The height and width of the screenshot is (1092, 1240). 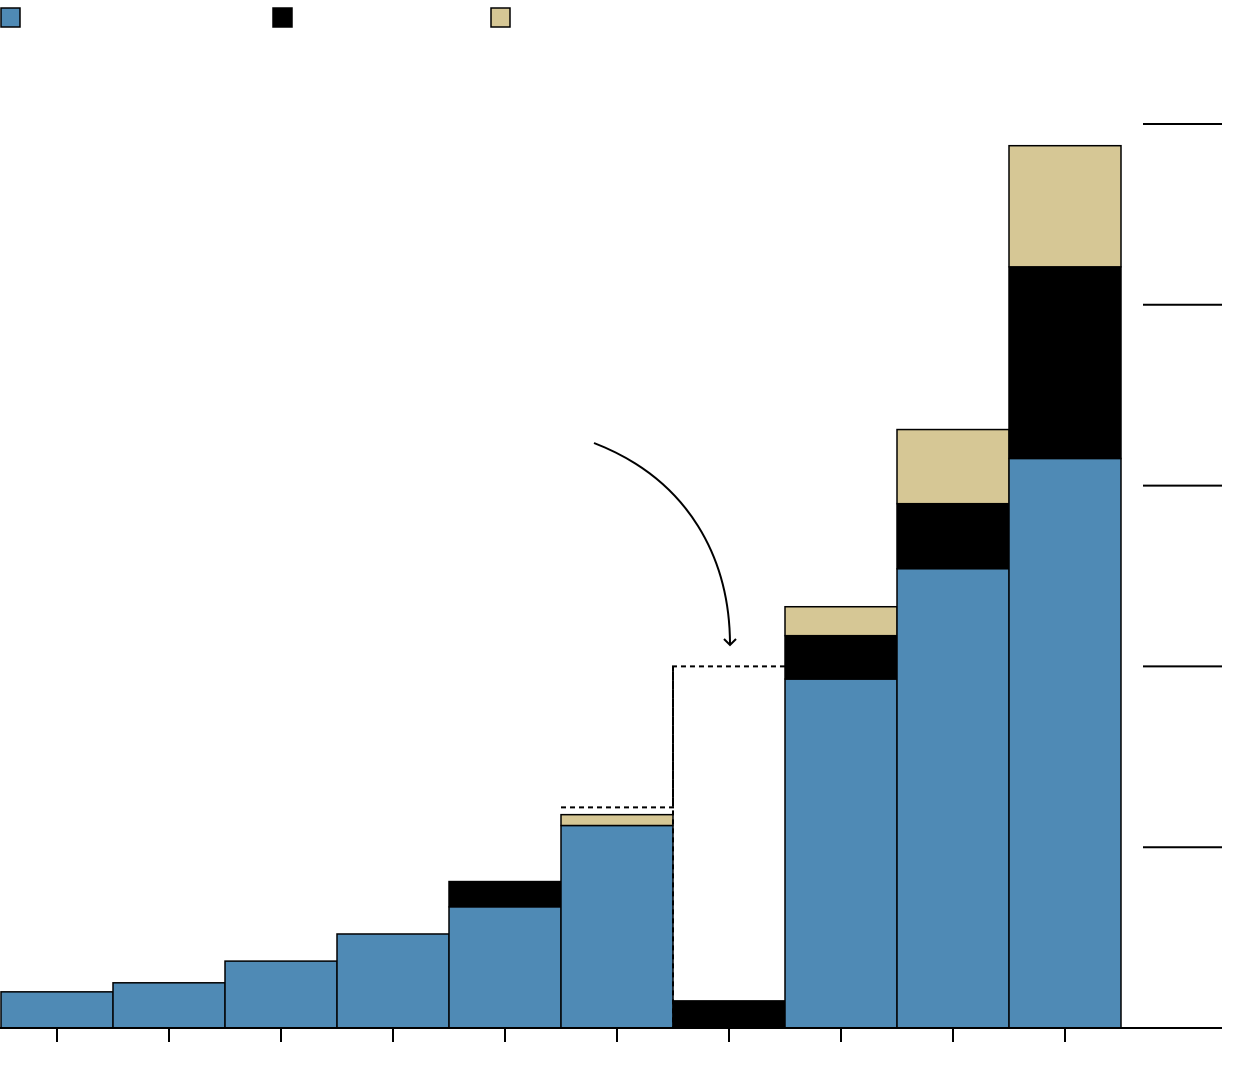 I want to click on dashed-projection-line, so click(x=673, y=737).